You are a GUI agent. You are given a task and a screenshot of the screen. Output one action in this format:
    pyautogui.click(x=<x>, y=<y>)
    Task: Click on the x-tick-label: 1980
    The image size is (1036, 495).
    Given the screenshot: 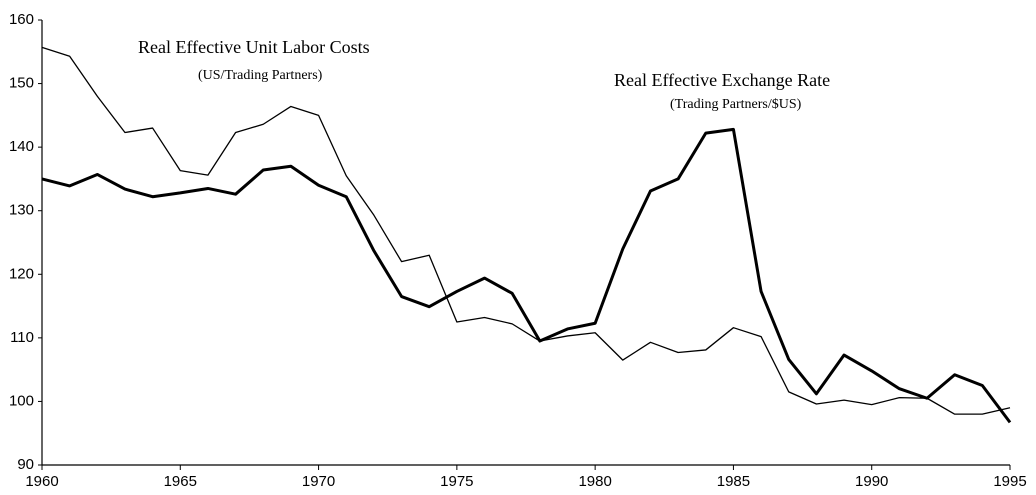 What is the action you would take?
    pyautogui.click(x=594, y=481)
    